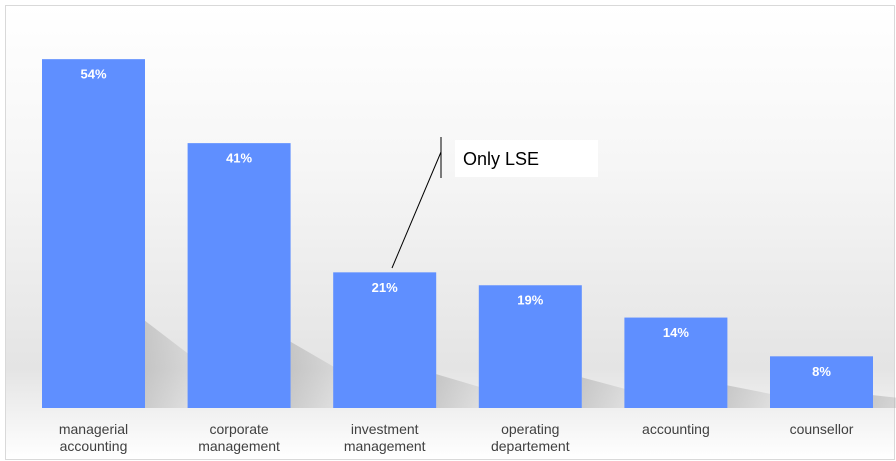 The image size is (896, 461). Describe the element at coordinates (821, 371) in the screenshot. I see `value-label: 8%` at that location.